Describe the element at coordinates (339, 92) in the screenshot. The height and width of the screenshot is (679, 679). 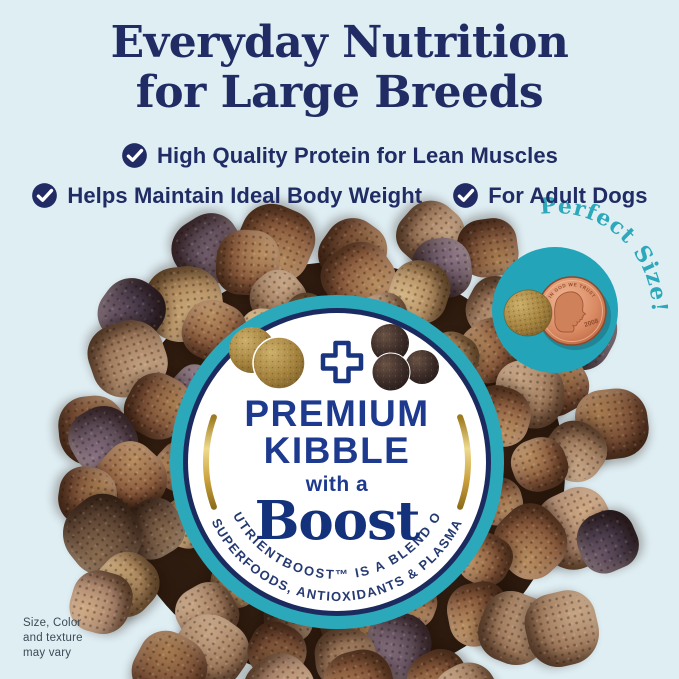
I see `title-line-2: for Large Breeds` at that location.